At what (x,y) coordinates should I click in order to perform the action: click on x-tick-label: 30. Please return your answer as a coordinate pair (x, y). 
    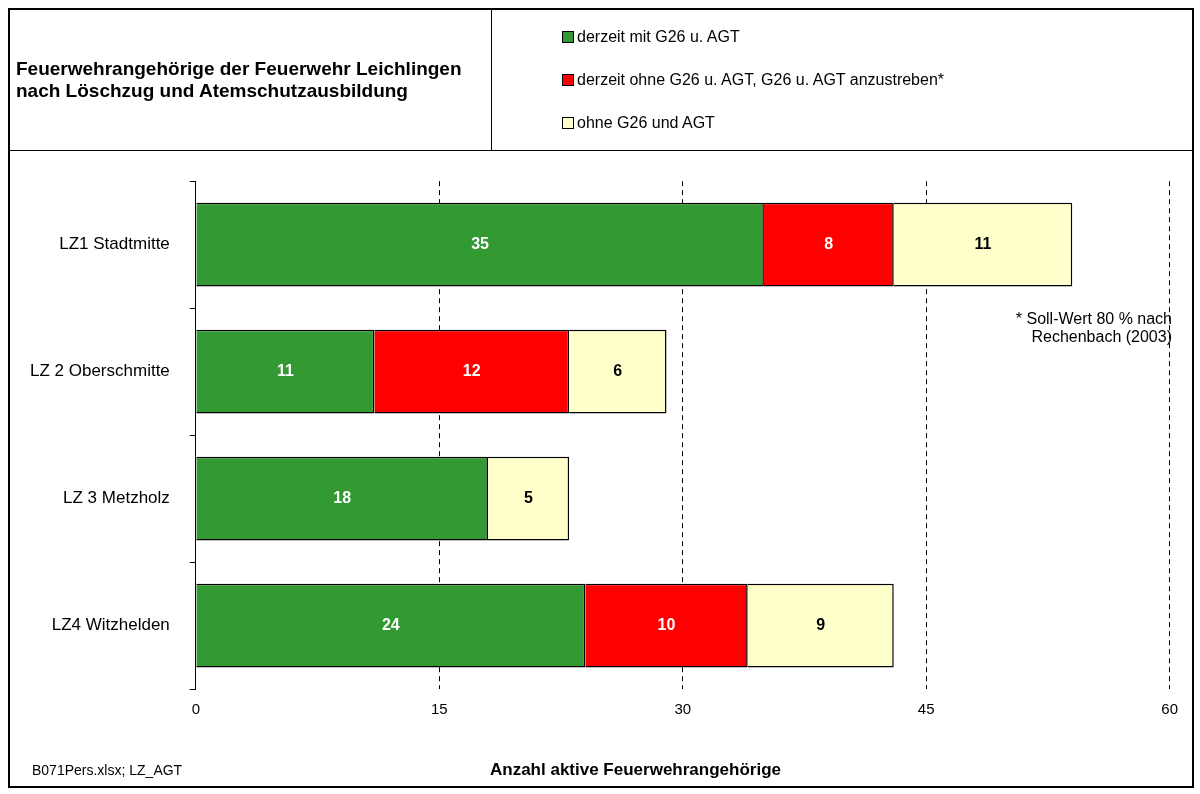
    Looking at the image, I should click on (683, 709).